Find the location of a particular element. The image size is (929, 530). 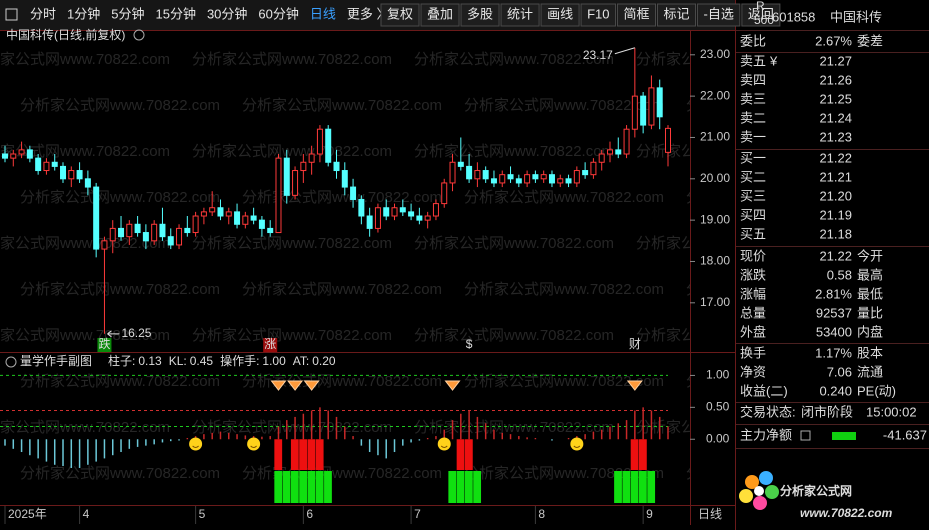

y-tick-label: 19.00 is located at coordinates (715, 219).